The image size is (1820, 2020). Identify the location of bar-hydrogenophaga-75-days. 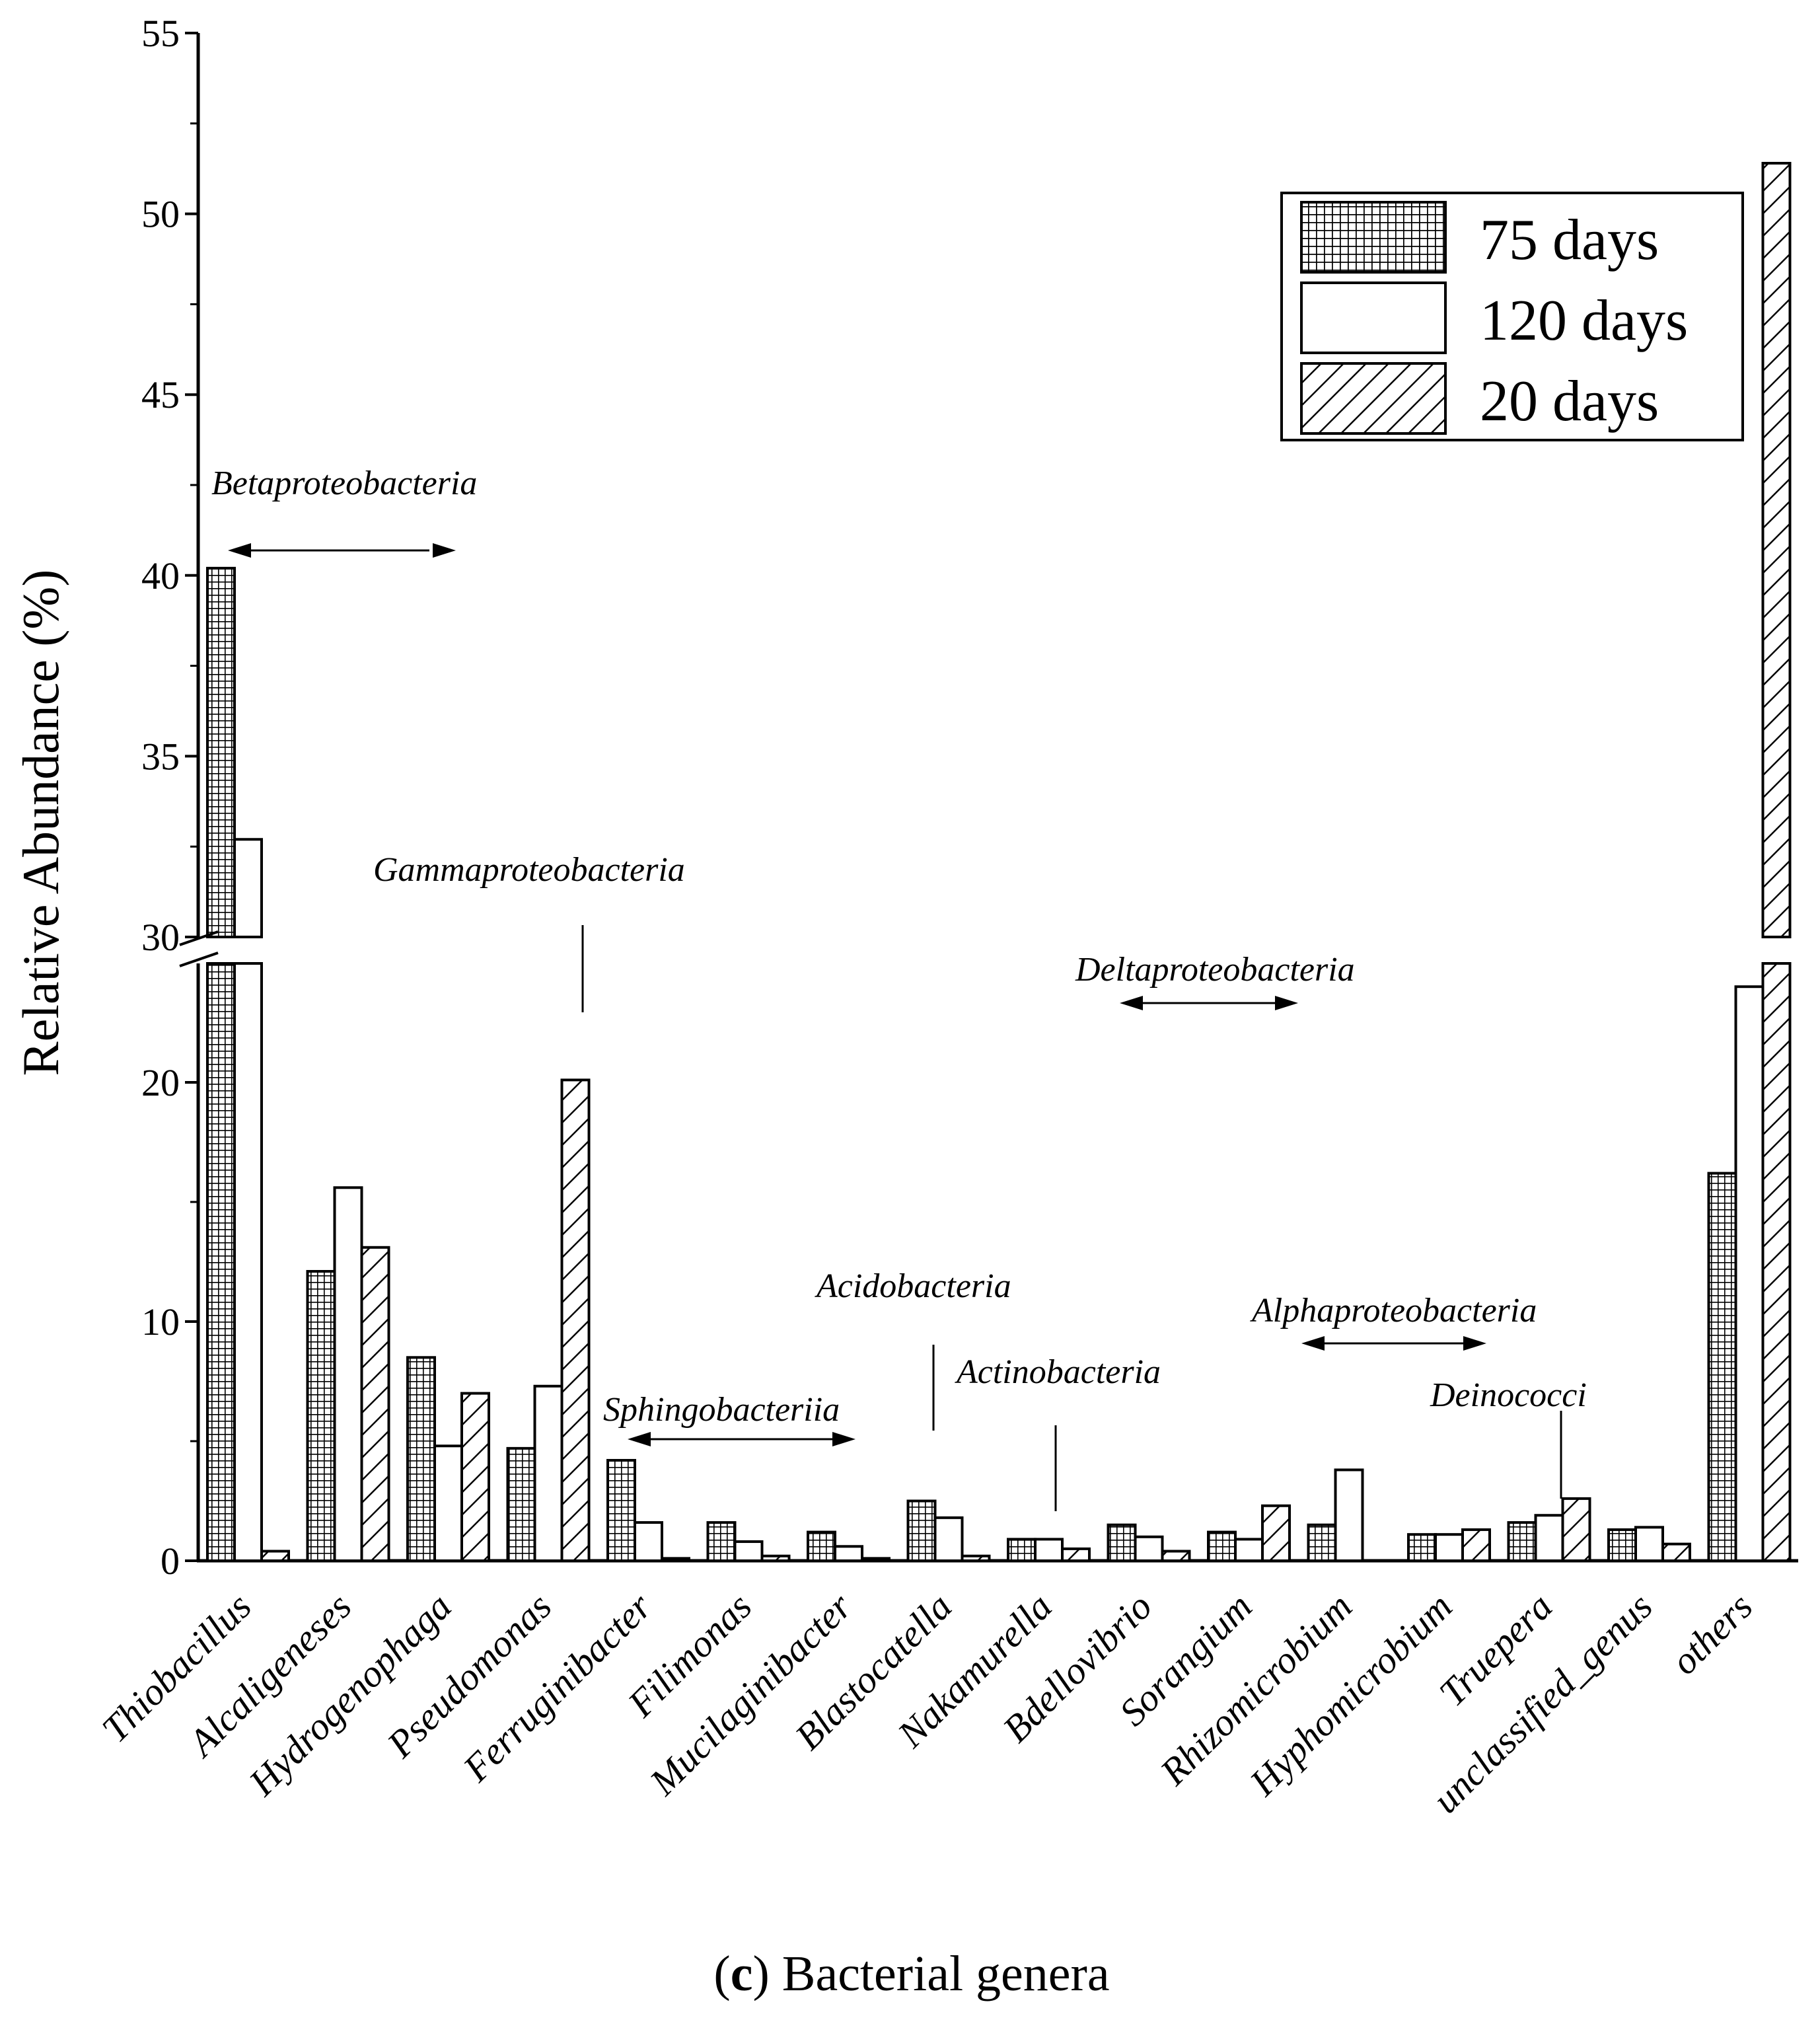
(421, 1459).